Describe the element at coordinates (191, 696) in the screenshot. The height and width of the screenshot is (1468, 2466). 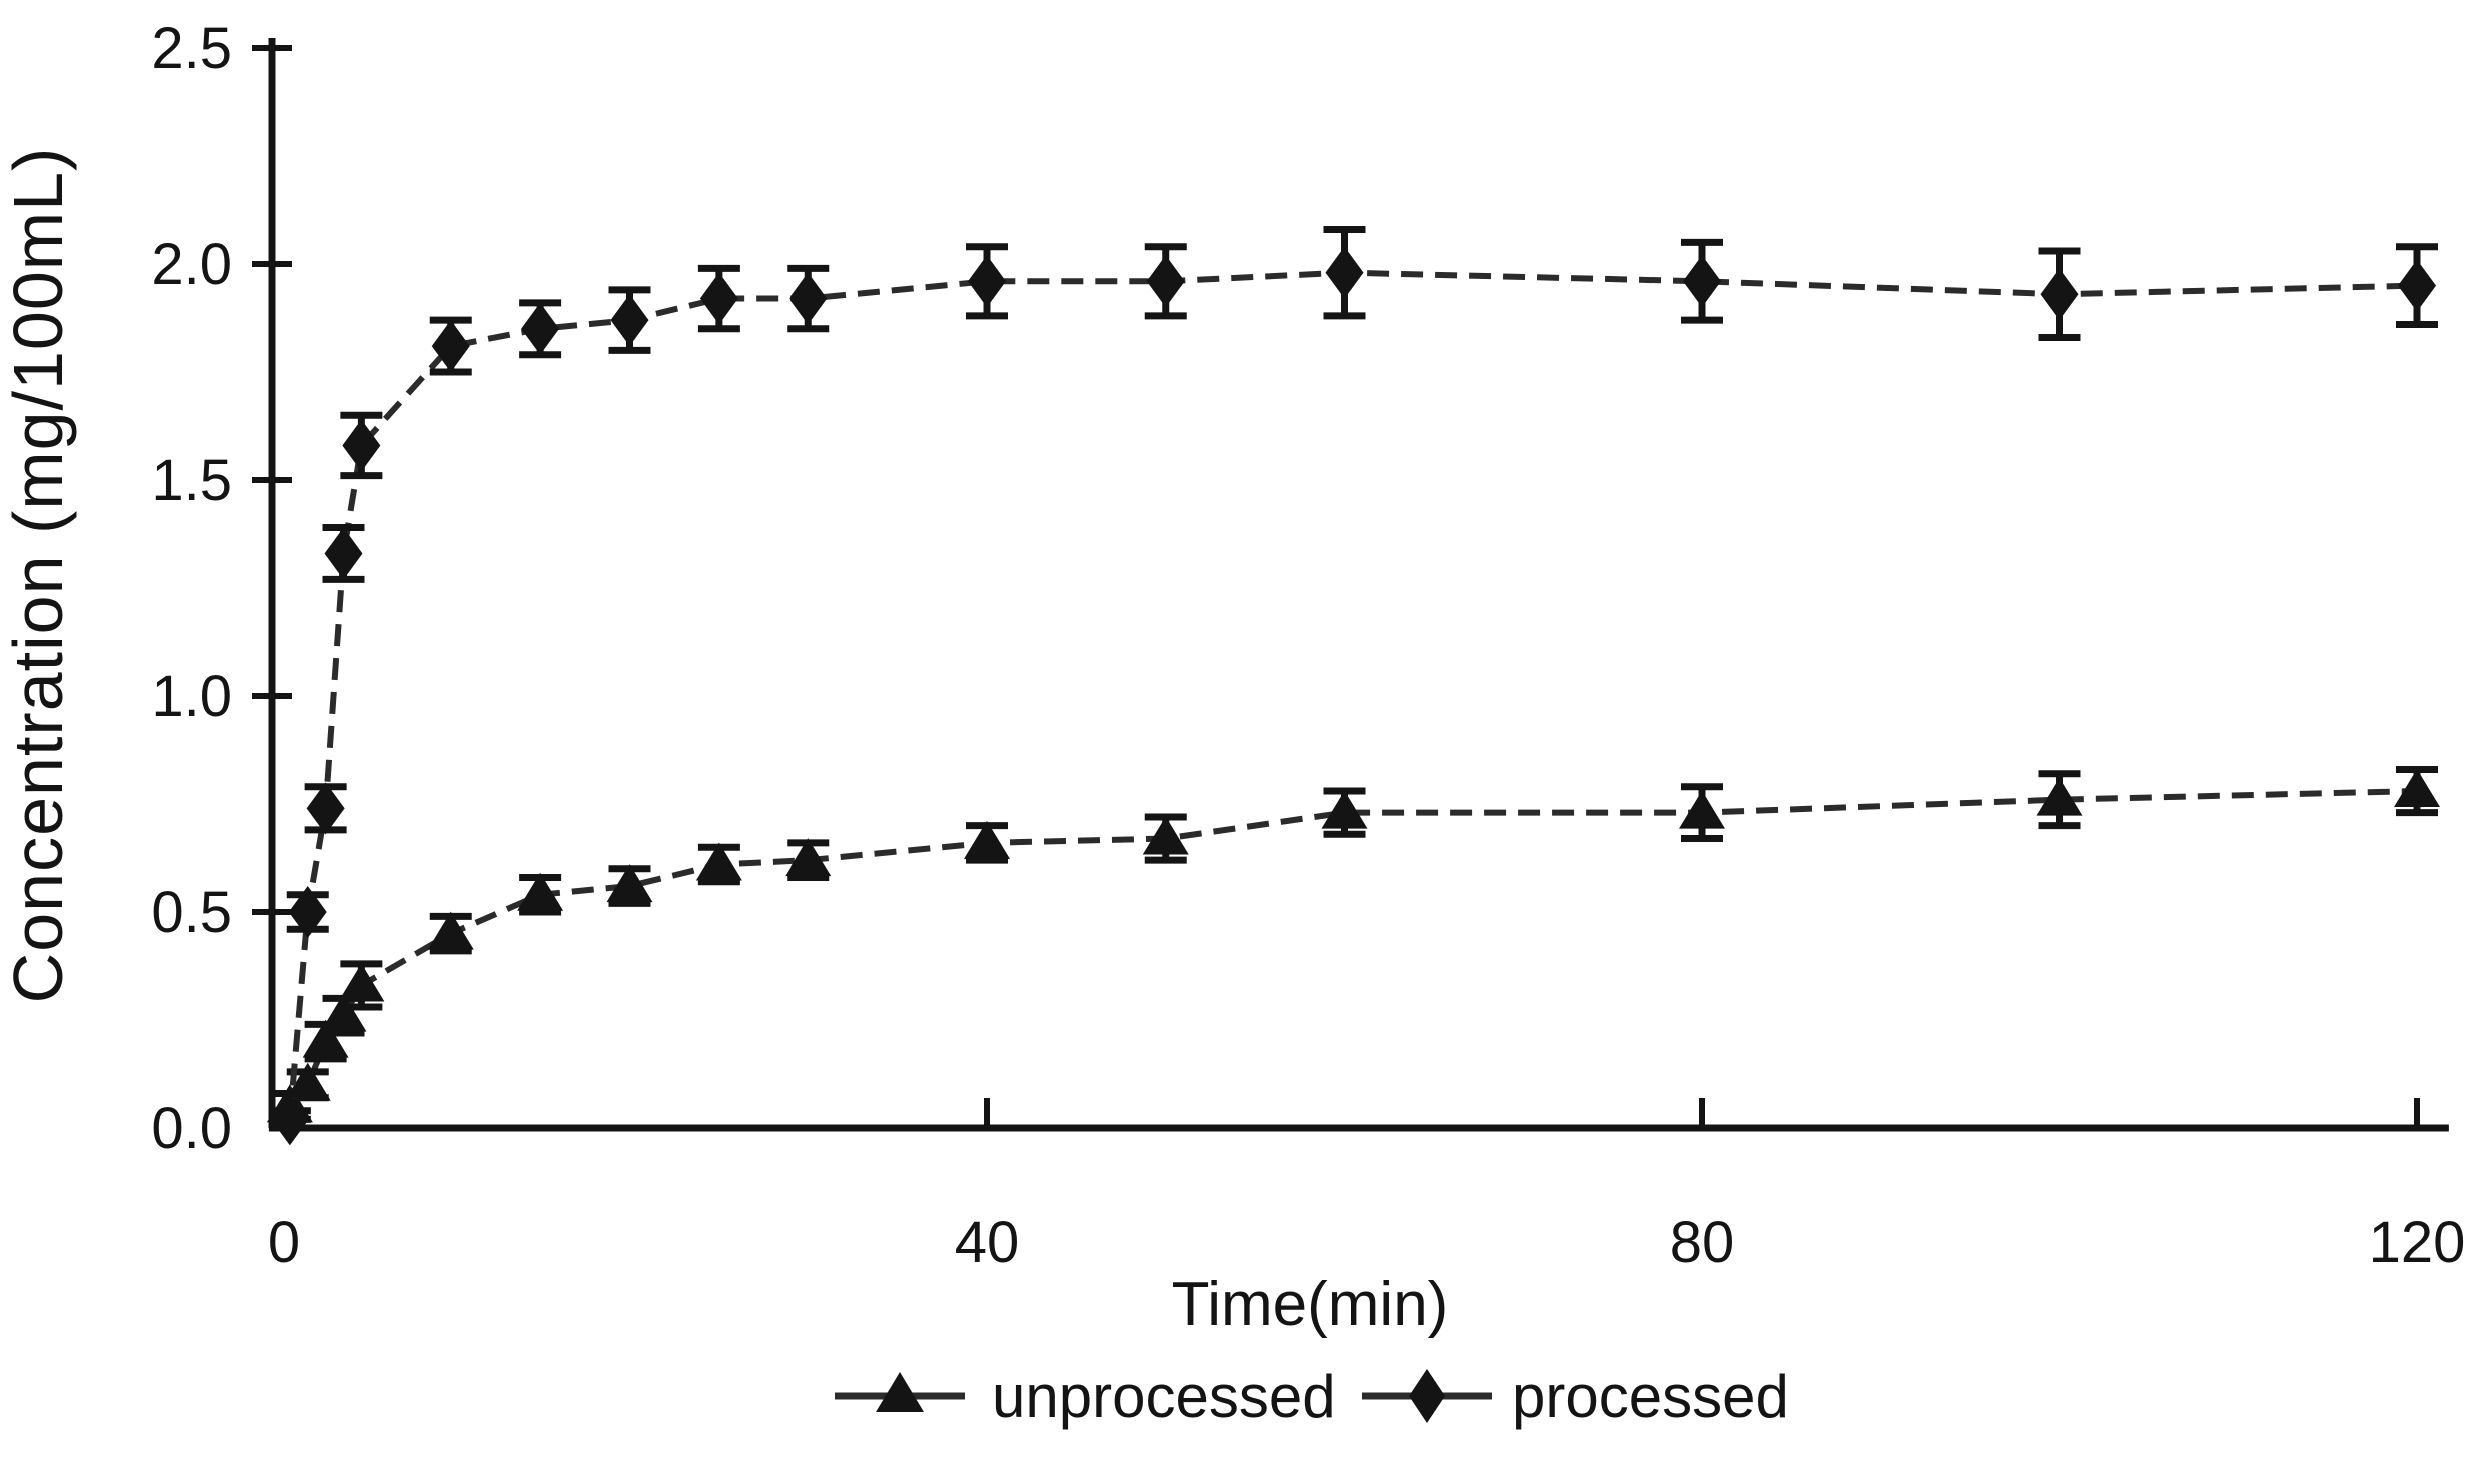
I see `y-tick-label: 1.0` at that location.